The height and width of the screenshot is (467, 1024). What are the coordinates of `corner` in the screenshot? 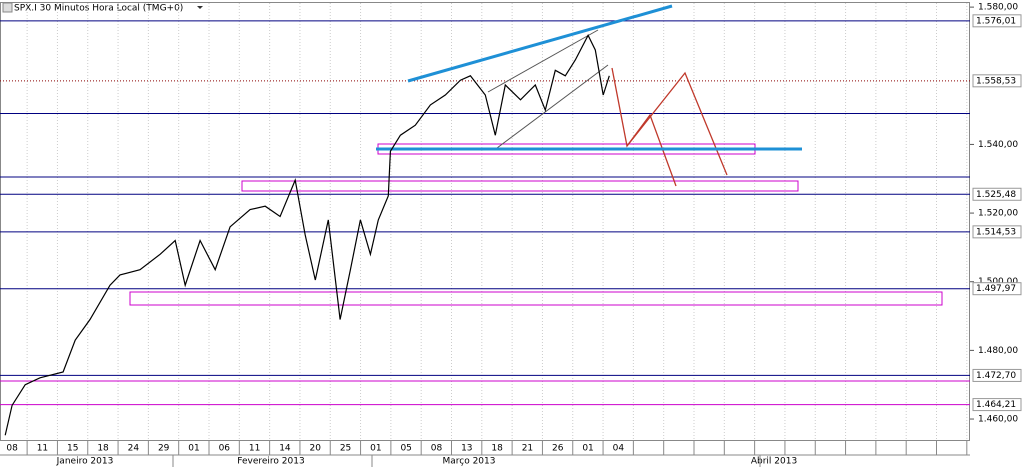 It's located at (997, 454).